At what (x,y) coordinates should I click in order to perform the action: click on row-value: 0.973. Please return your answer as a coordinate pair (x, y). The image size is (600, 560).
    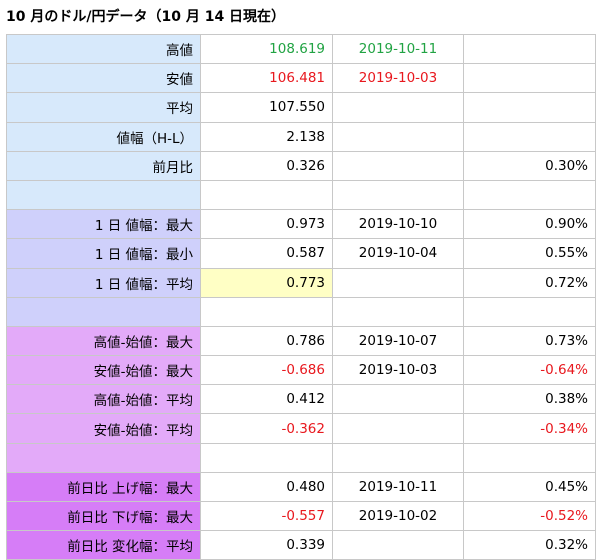
    Looking at the image, I should click on (266, 224).